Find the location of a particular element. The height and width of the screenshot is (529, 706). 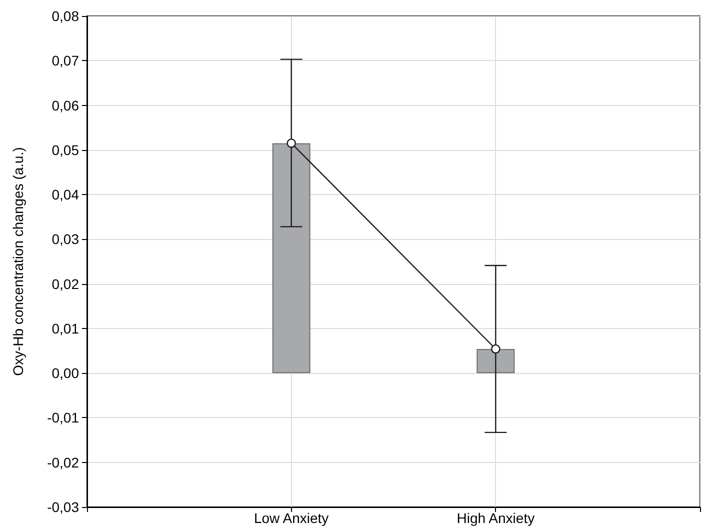

y-tick-label: -0,01 is located at coordinates (63, 418).